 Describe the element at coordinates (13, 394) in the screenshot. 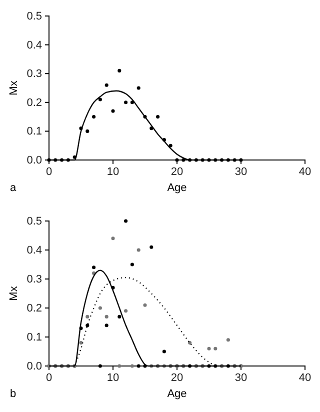

I see `text: b` at that location.